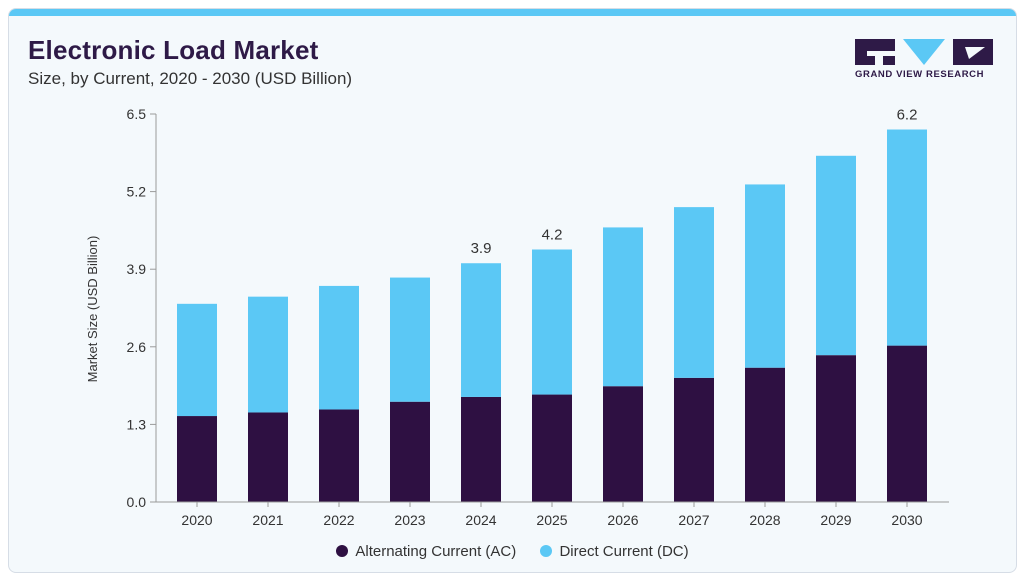  I want to click on x-tick-label-2027: 2027, so click(693, 520).